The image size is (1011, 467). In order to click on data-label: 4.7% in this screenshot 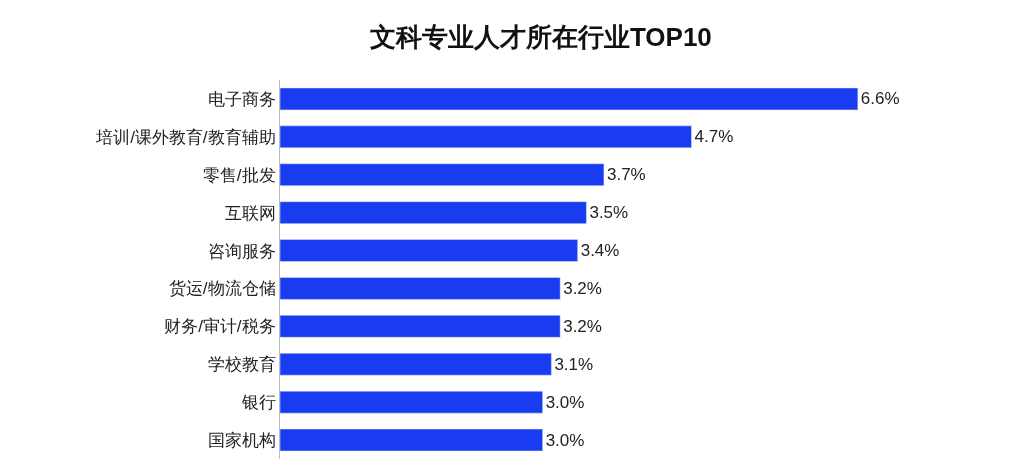, I will do `click(714, 137)`.